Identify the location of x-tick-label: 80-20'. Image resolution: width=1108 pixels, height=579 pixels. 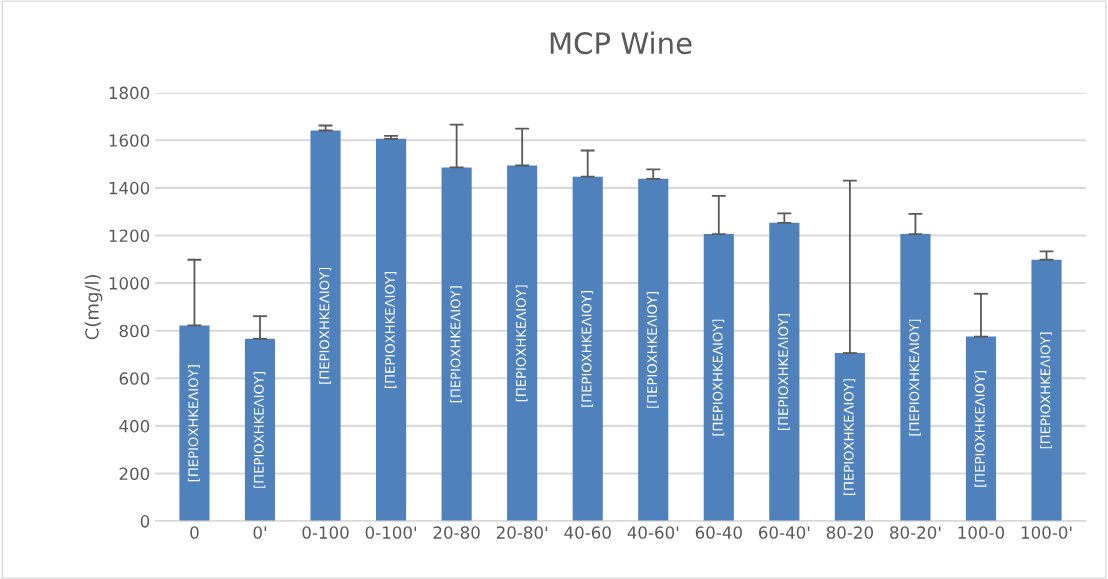
(915, 532).